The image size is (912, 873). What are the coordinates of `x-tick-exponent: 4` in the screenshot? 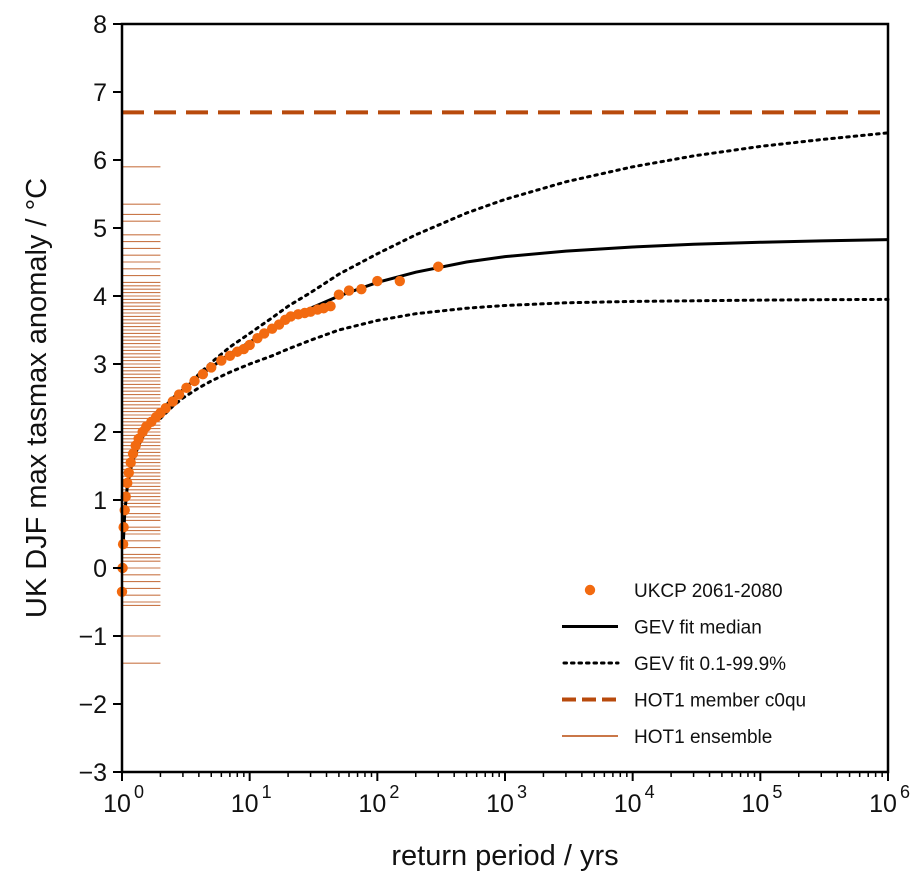 It's located at (650, 792).